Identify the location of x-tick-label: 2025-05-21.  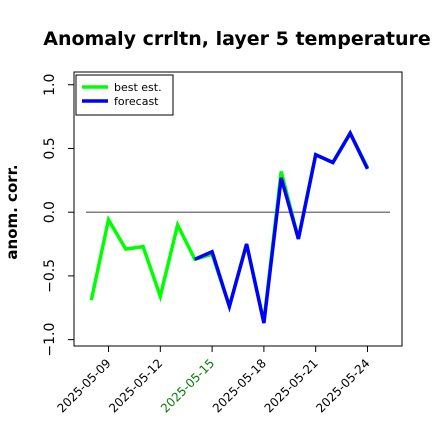
(291, 385).